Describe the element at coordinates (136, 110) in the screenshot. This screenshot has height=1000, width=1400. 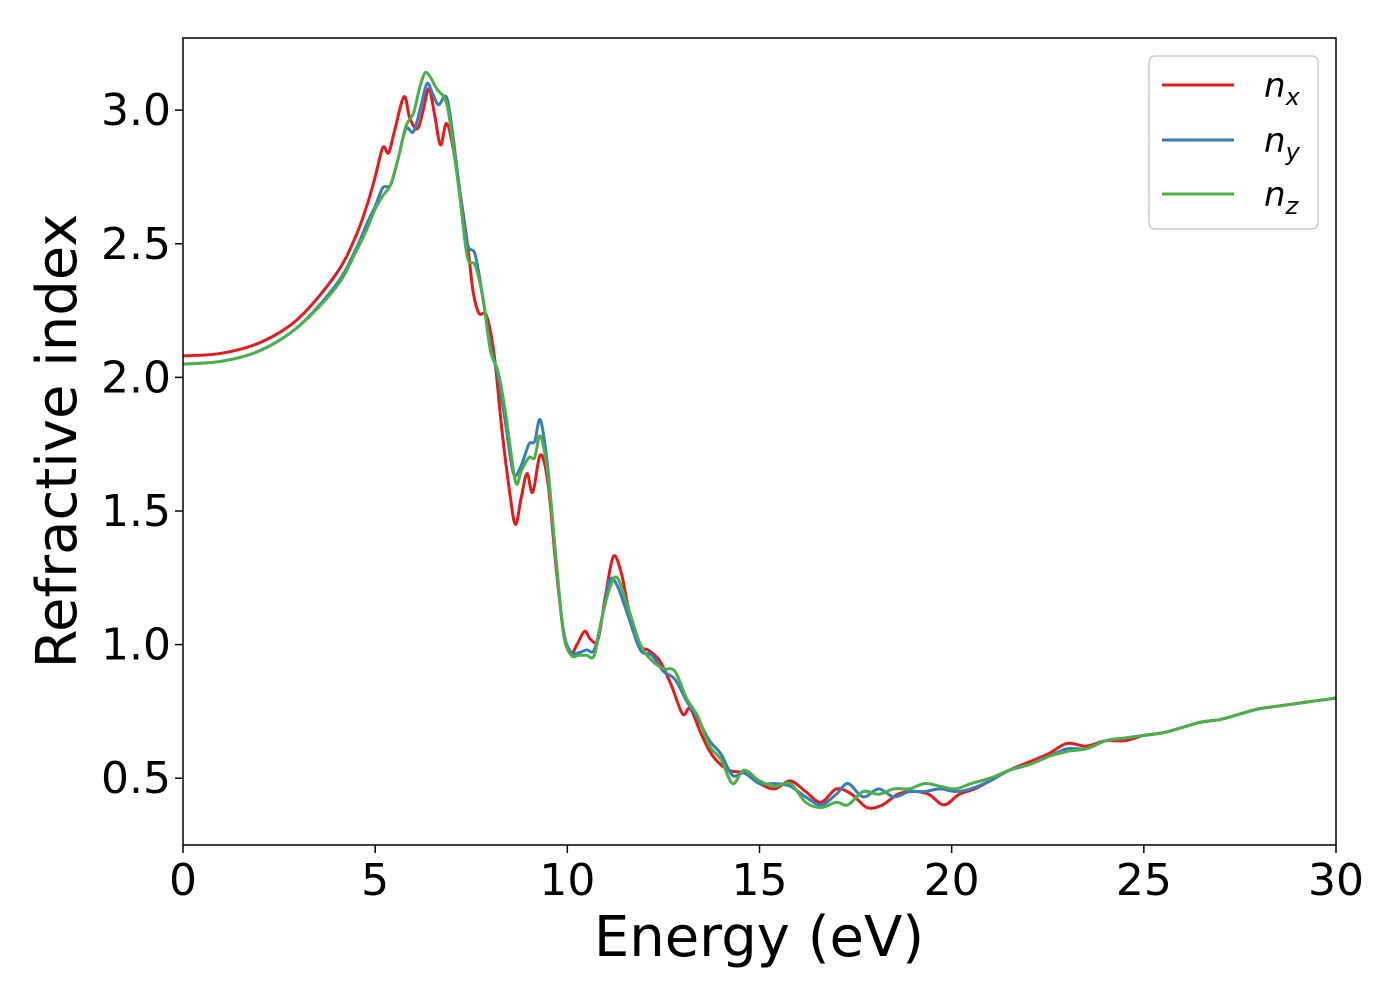
I see `y-tick-label: 3.0` at that location.